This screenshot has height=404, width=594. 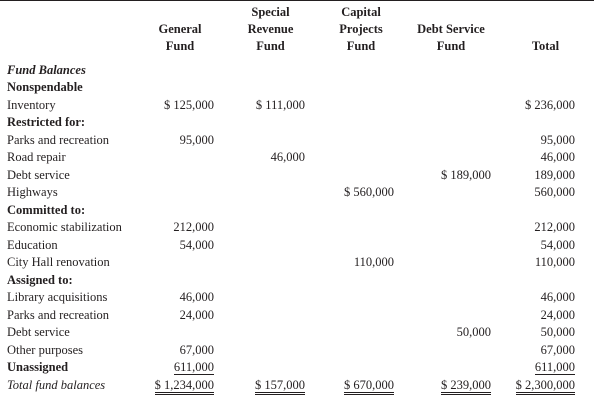 I want to click on table-row: Road repair 46,000 46,000, so click(x=297, y=158).